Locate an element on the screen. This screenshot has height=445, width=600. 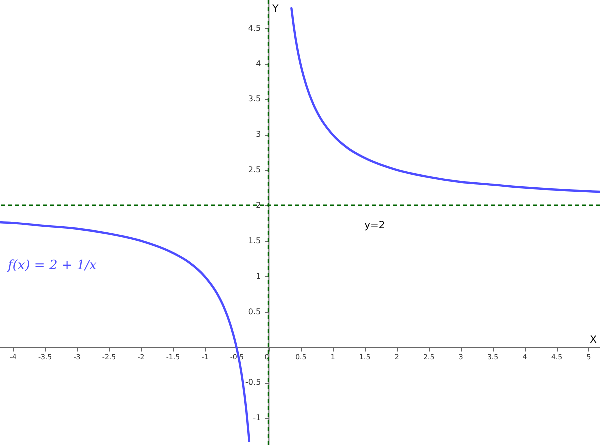
y-tick-label: 2.5 is located at coordinates (255, 170).